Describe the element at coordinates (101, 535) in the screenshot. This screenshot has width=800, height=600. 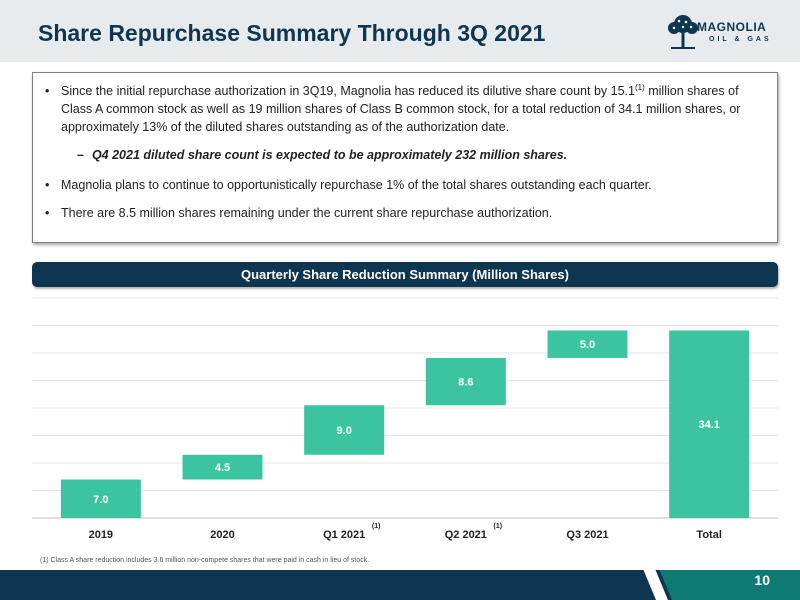
I see `x-axis-tick-label: 2019` at that location.